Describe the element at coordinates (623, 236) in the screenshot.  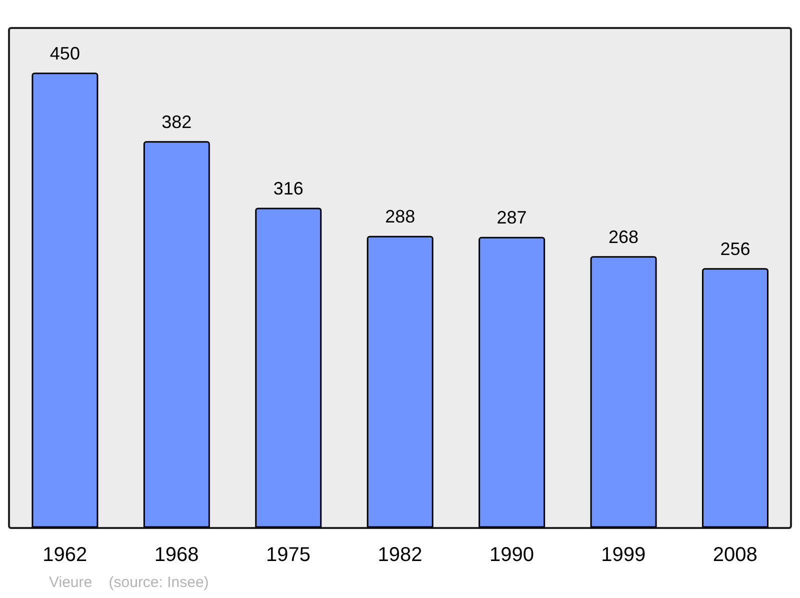
I see `data-label: 268` at that location.